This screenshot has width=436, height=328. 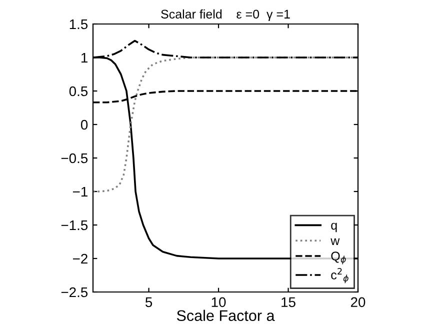 What do you see at coordinates (219, 302) in the screenshot?
I see `x-tick-label: 10` at bounding box center [219, 302].